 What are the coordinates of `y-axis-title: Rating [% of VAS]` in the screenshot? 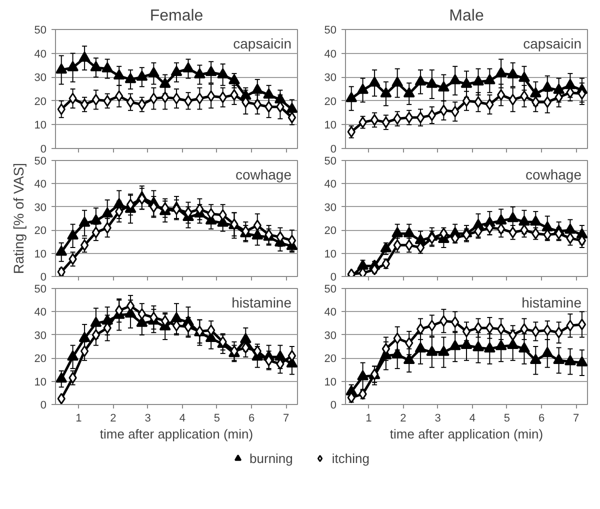 It's located at (18, 218).